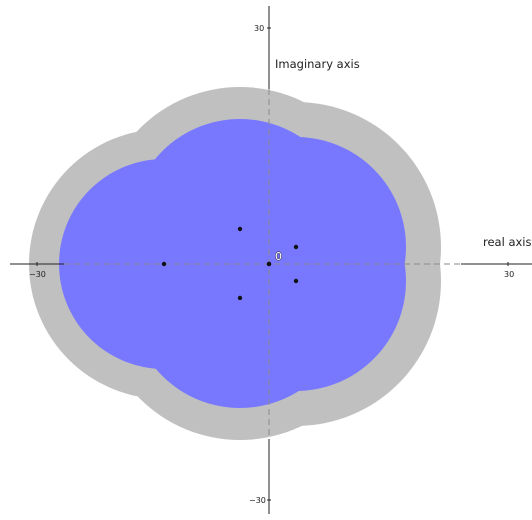 This screenshot has height=520, width=532. I want to click on imaginary-axis-title: Imaginary axis, so click(317, 64).